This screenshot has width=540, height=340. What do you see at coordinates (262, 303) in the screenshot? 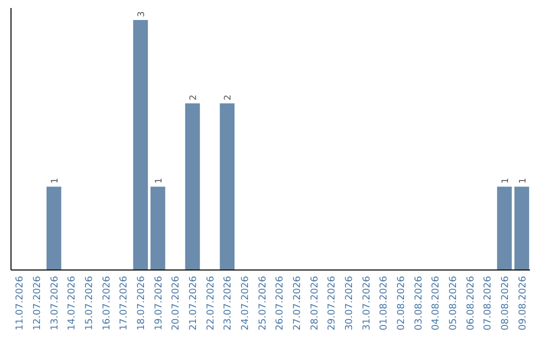
I see `x-tick-label: 25.07.2026` at bounding box center [262, 303].